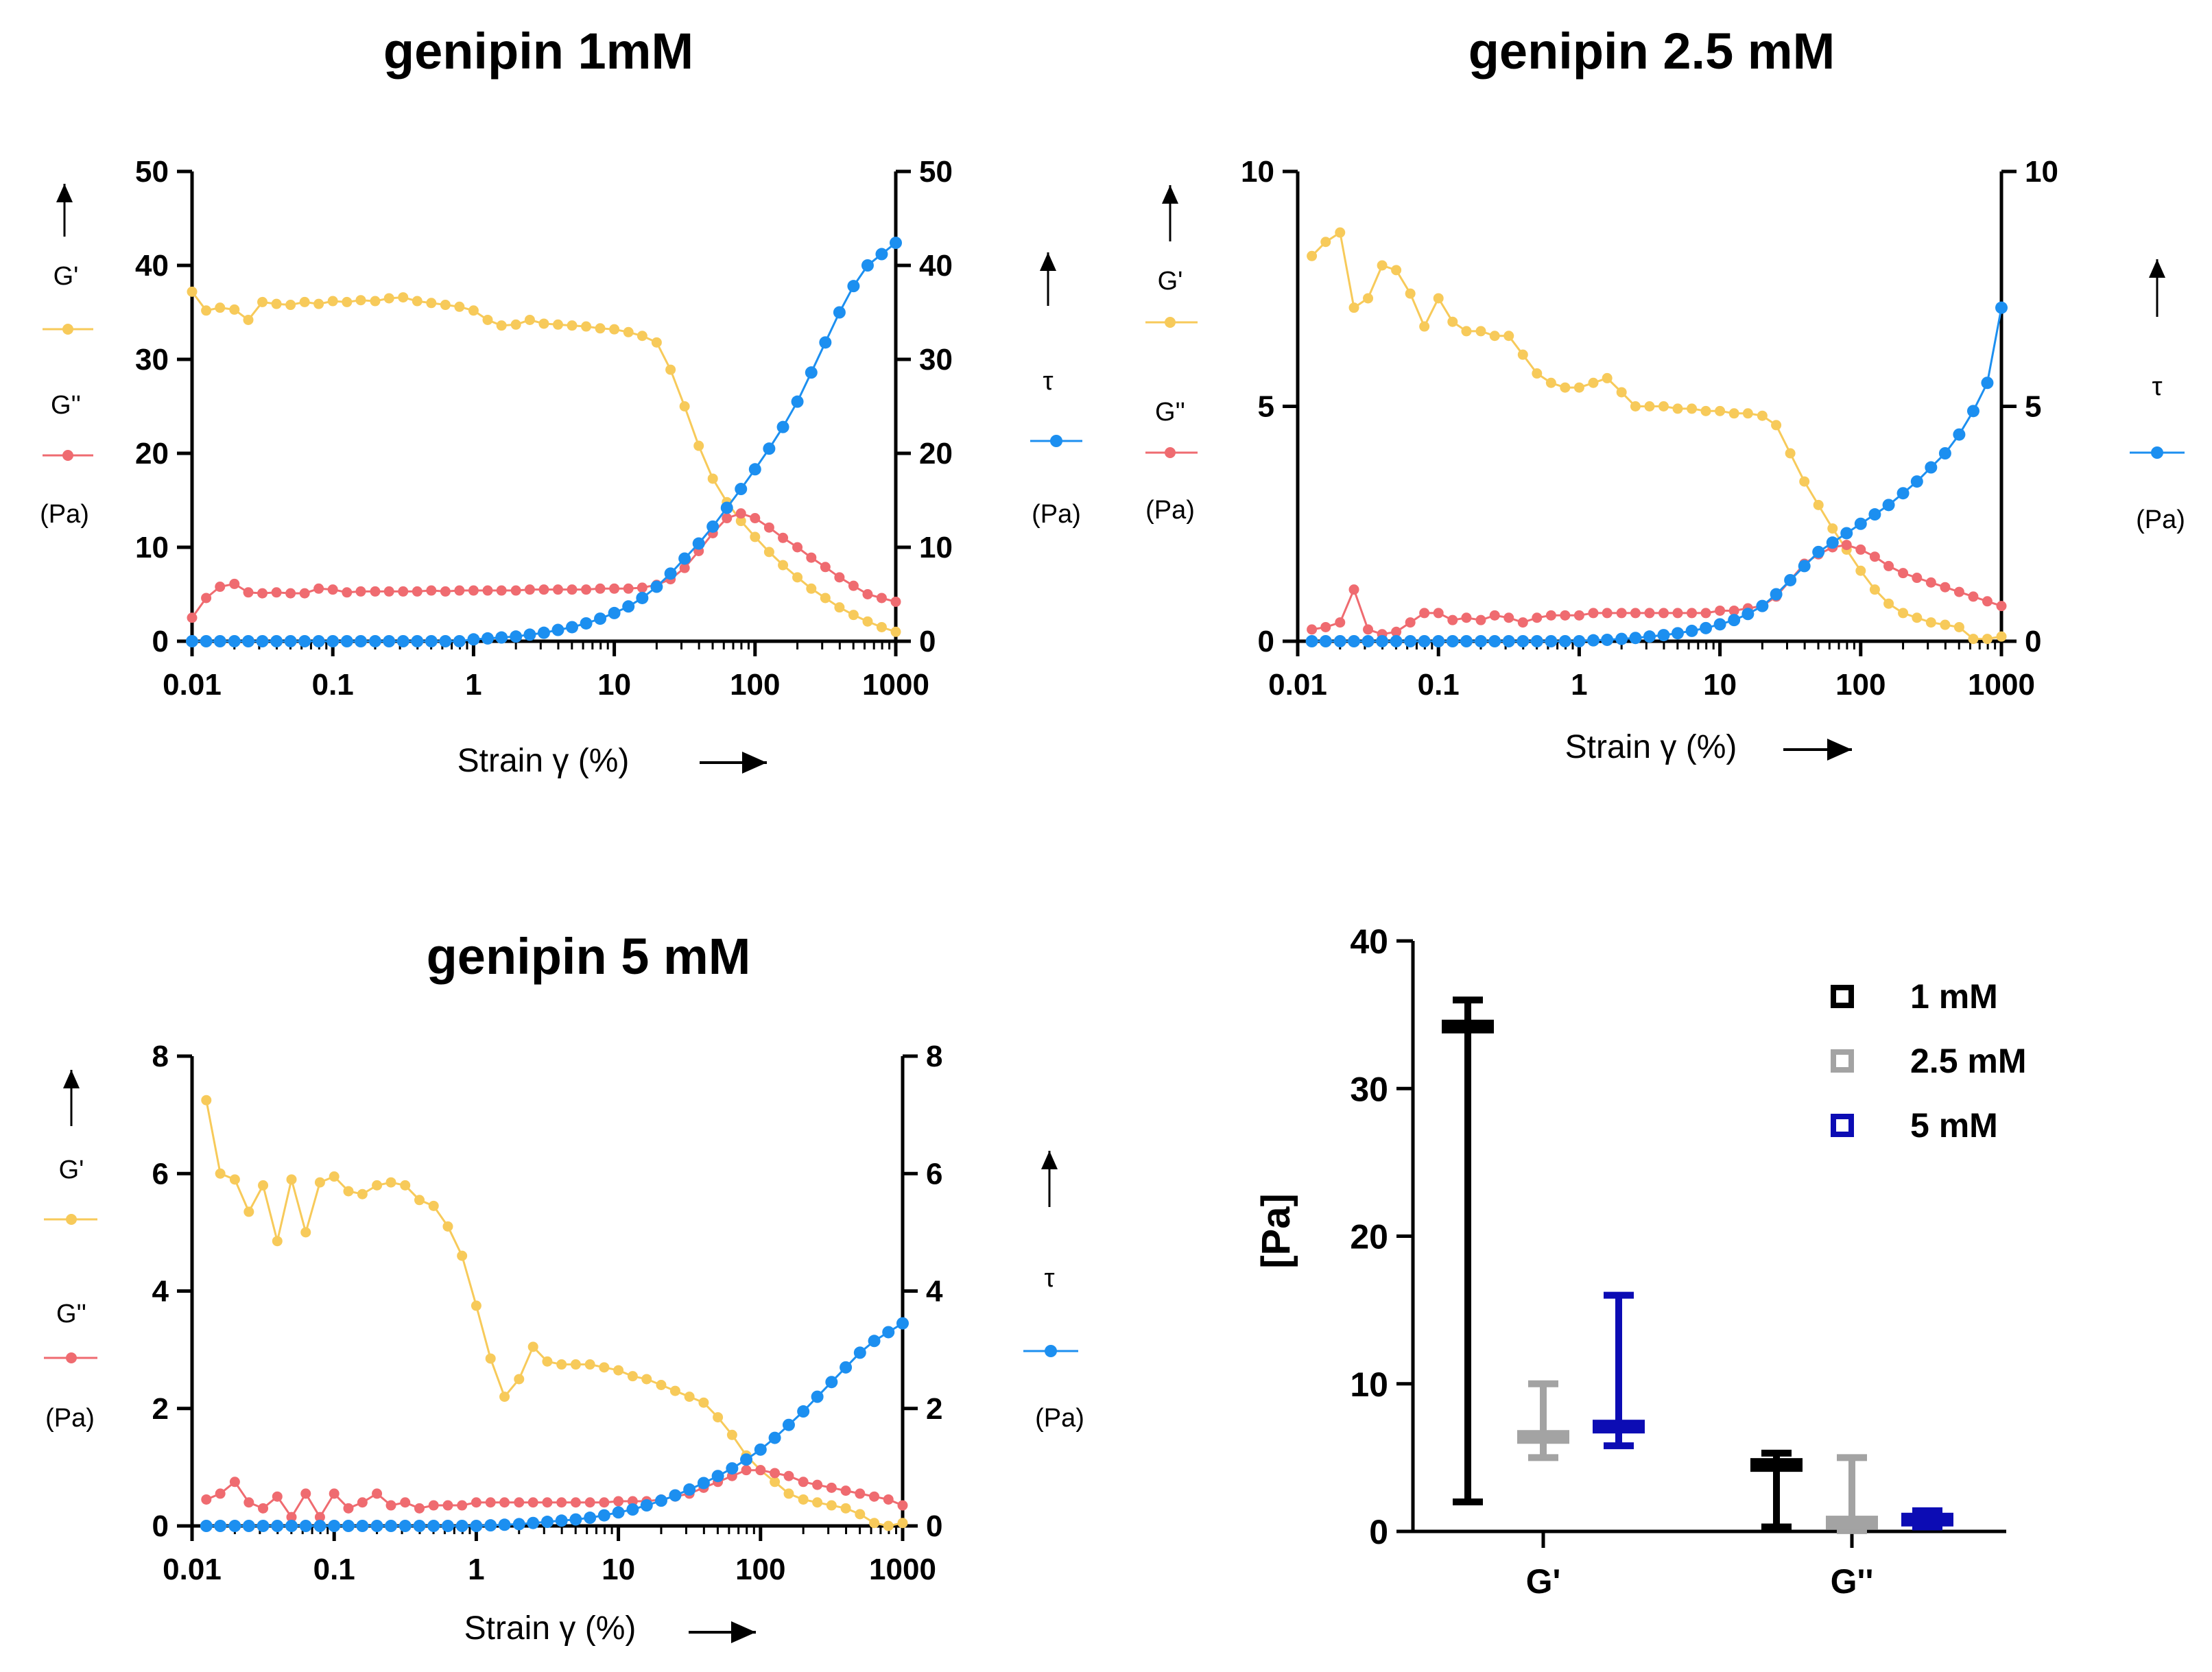  What do you see at coordinates (934, 1526) in the screenshot?
I see `y-right-tick-label: 0` at bounding box center [934, 1526].